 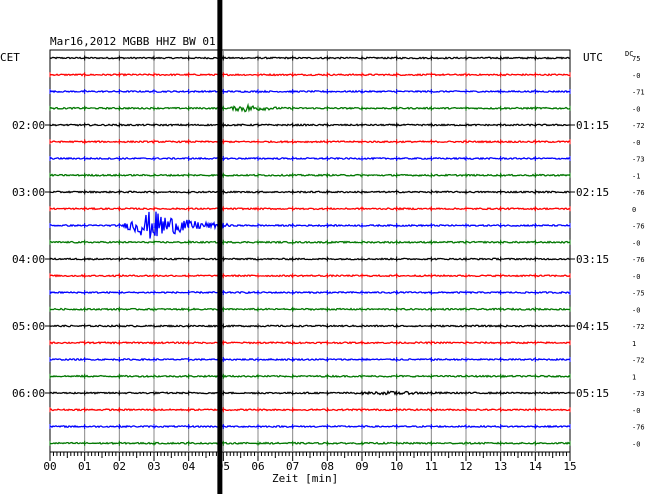 I want to click on left-hour-label-2: 04:00, so click(x=28, y=259).